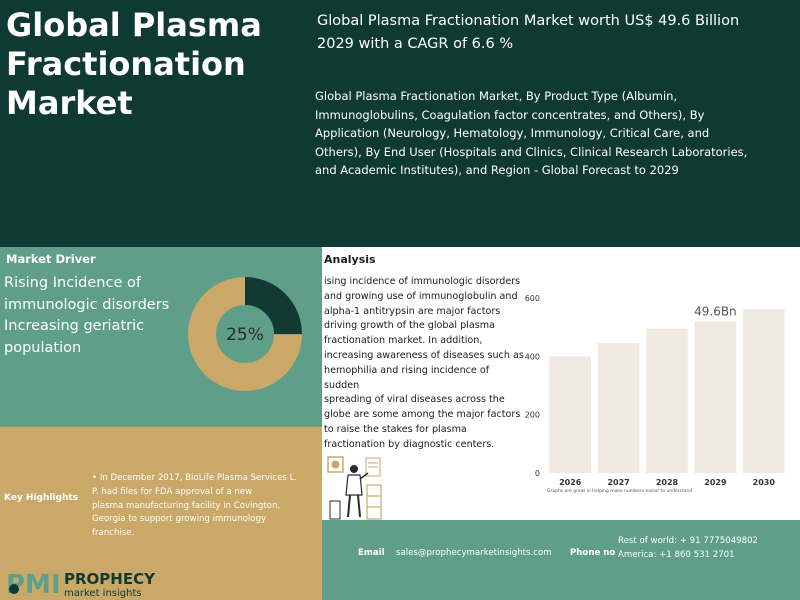 Image resolution: width=800 pixels, height=600 pixels. Describe the element at coordinates (103, 593) in the screenshot. I see `logo-tagline: market insights` at that location.